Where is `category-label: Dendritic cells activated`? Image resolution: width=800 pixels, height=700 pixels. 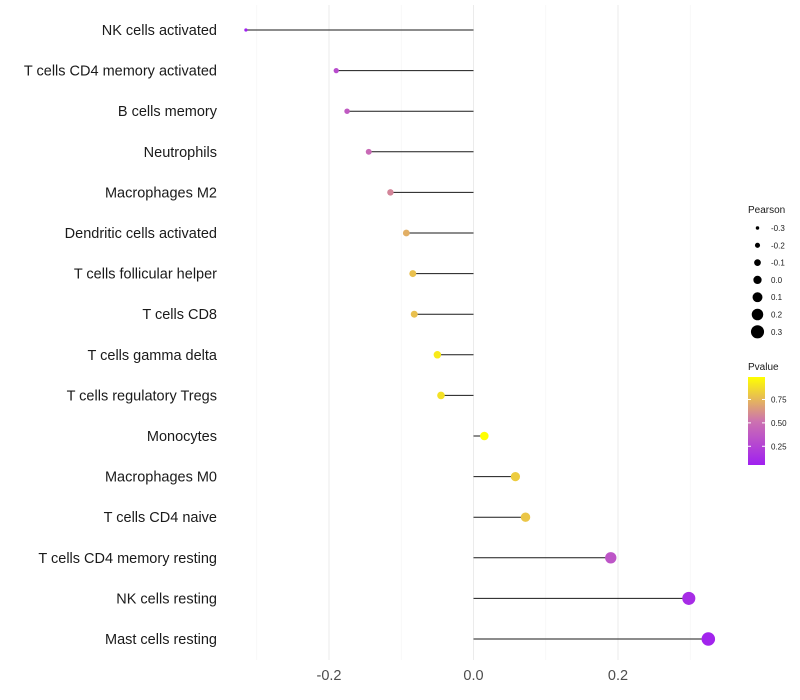
category-label: Dendritic cells activated is located at coordinates (141, 234).